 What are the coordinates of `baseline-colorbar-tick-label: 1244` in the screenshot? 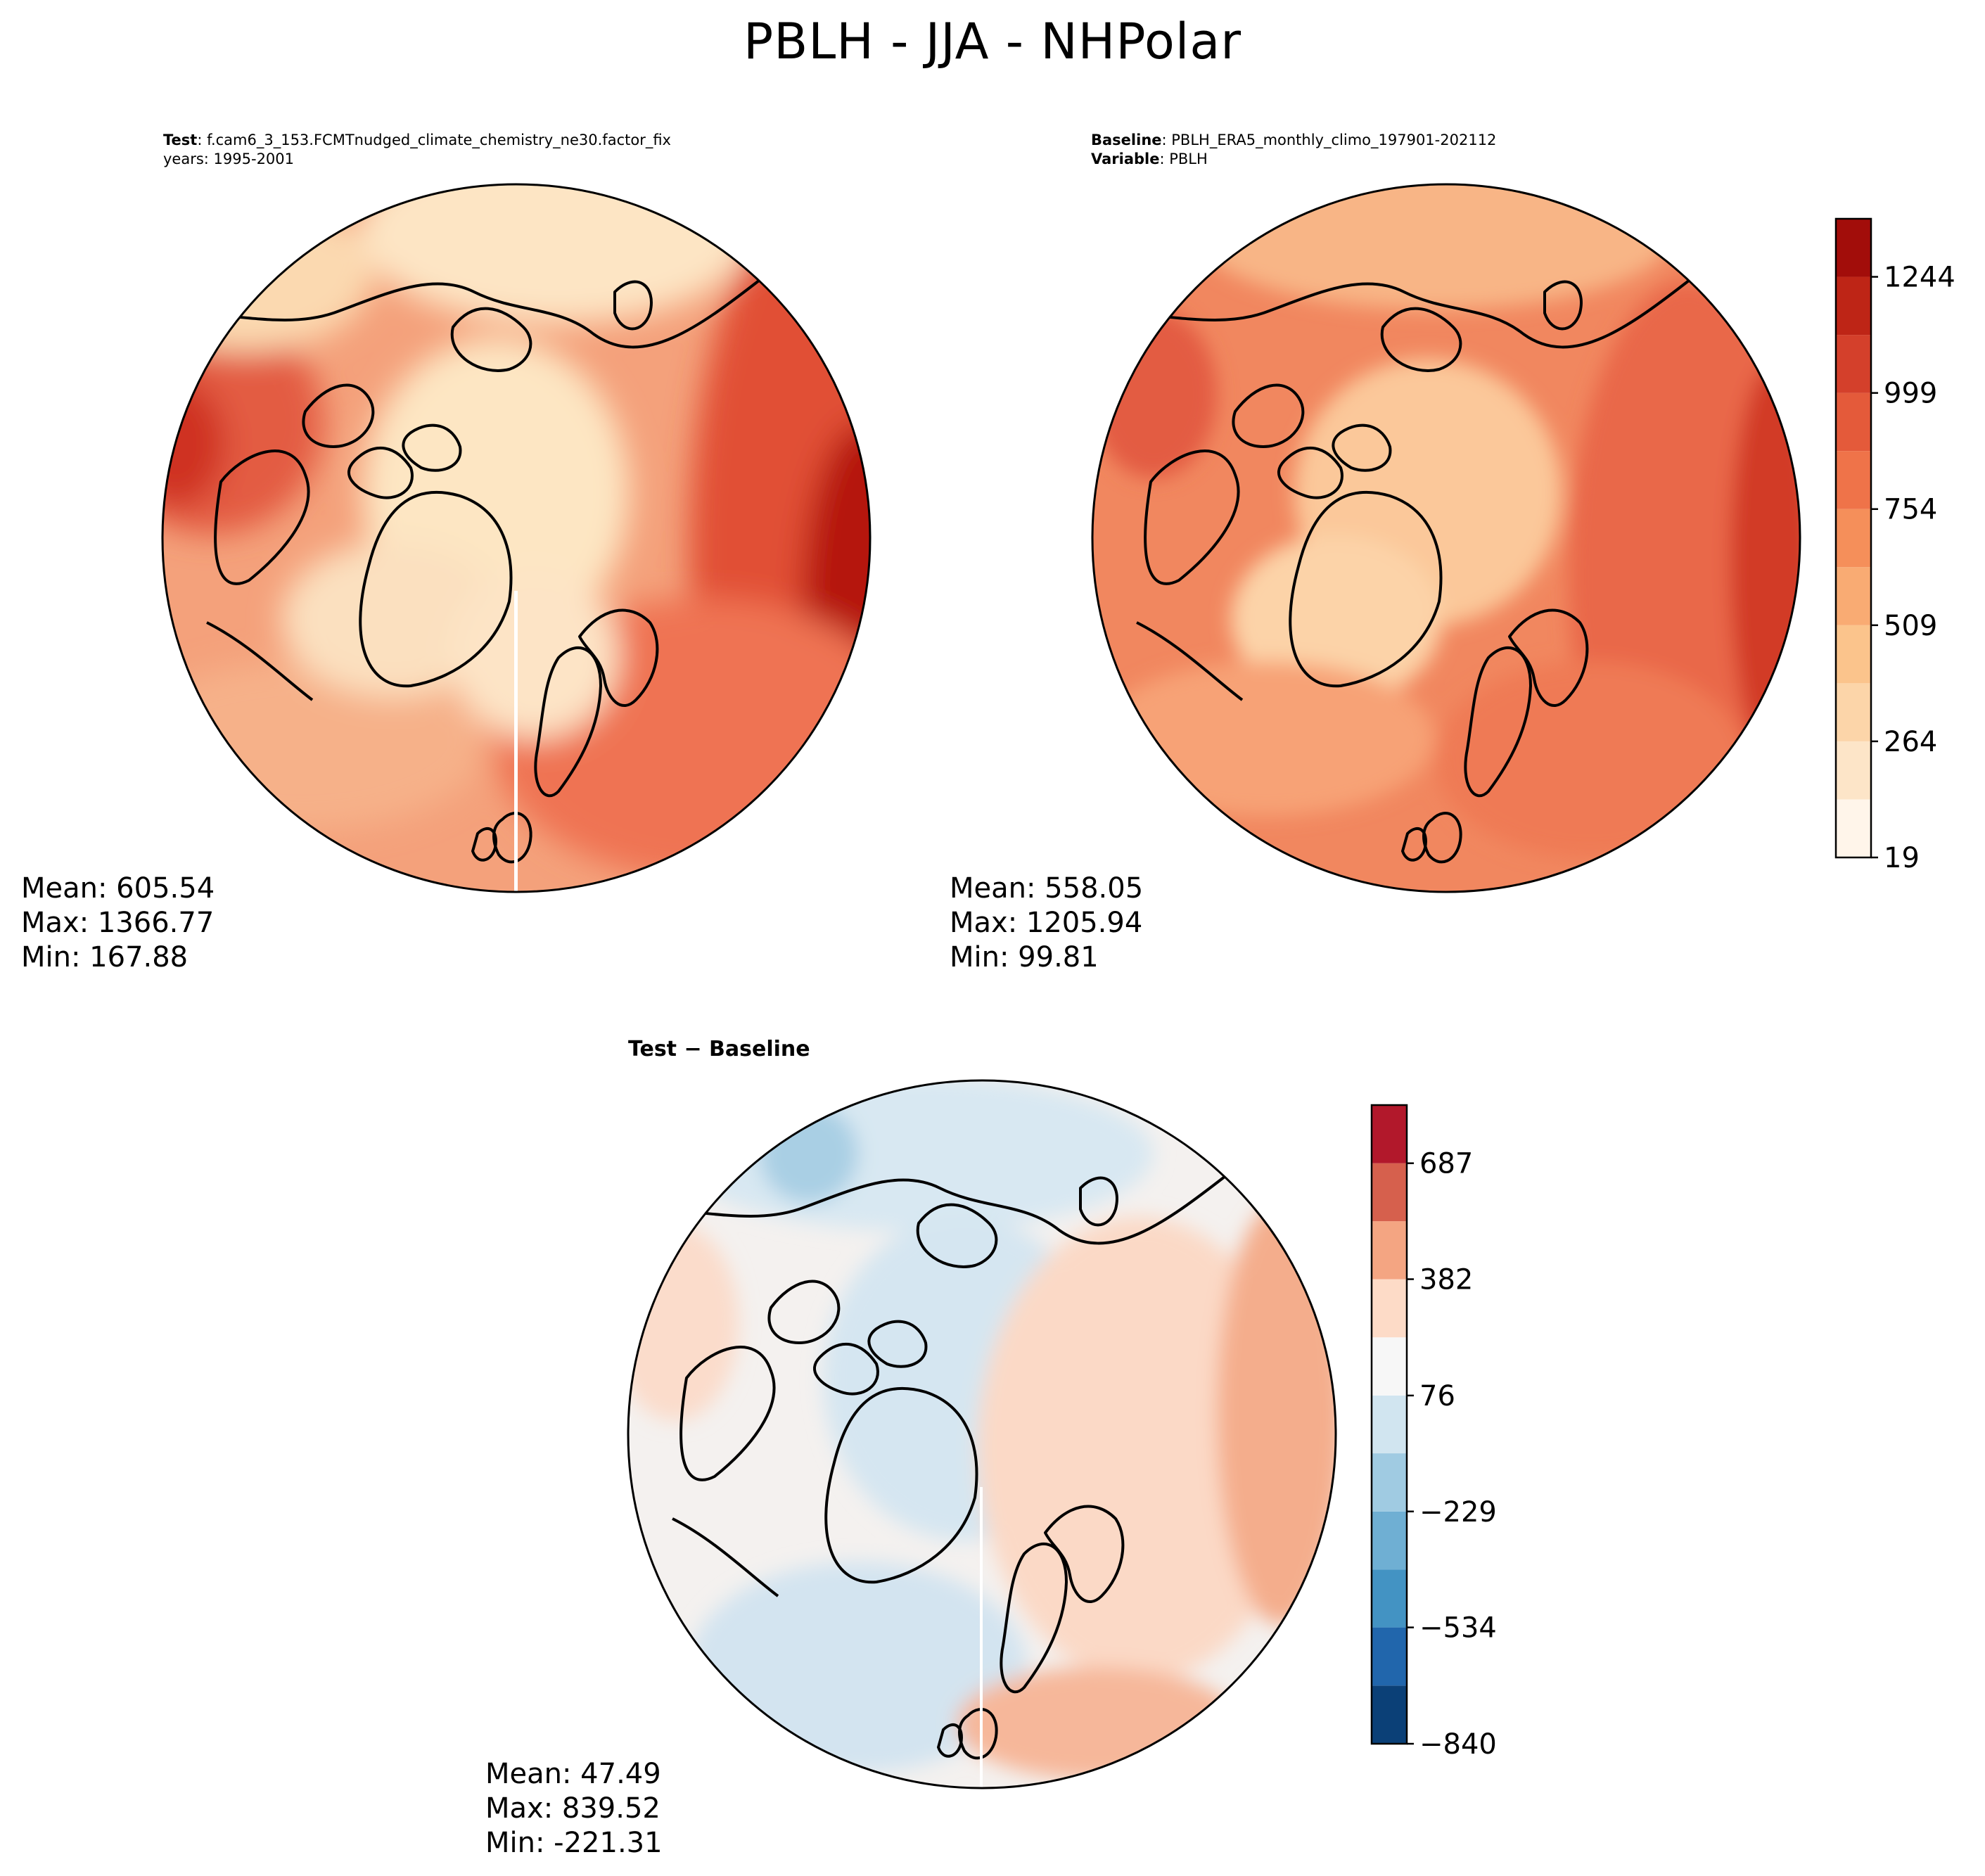 It's located at (1920, 278).